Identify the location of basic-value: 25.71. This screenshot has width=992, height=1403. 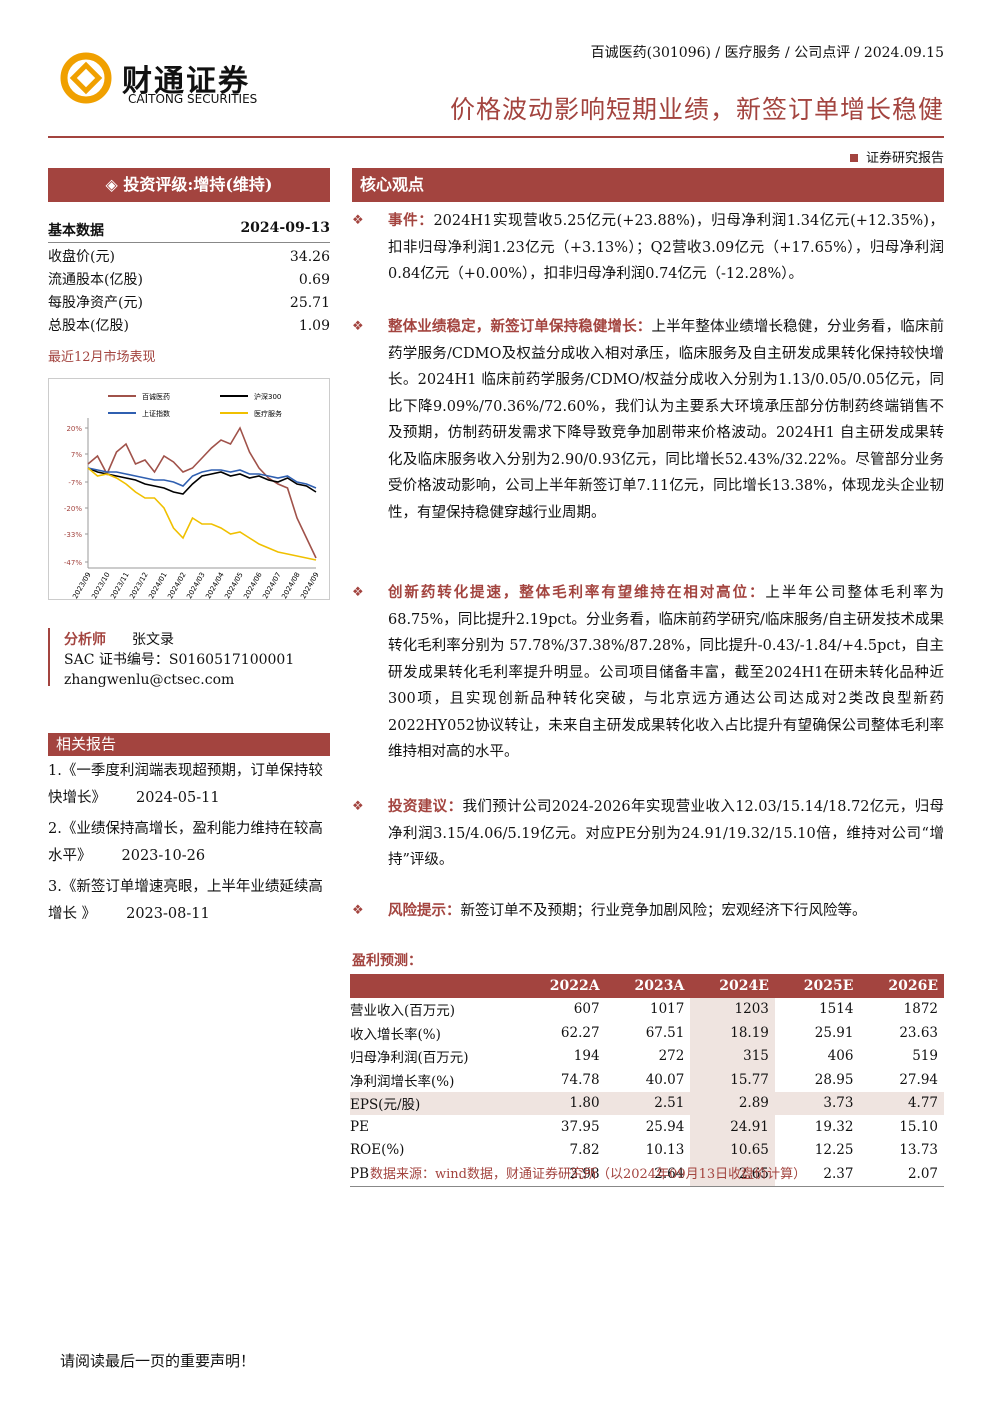
(309, 303).